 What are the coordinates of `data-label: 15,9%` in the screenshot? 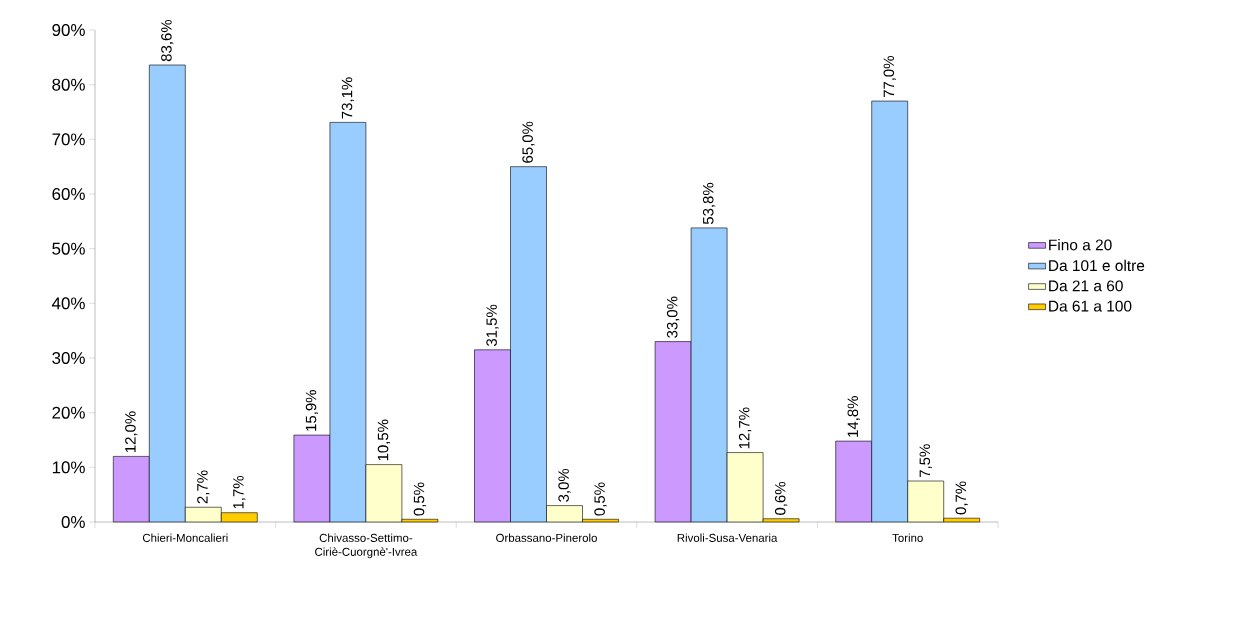 It's located at (312, 410).